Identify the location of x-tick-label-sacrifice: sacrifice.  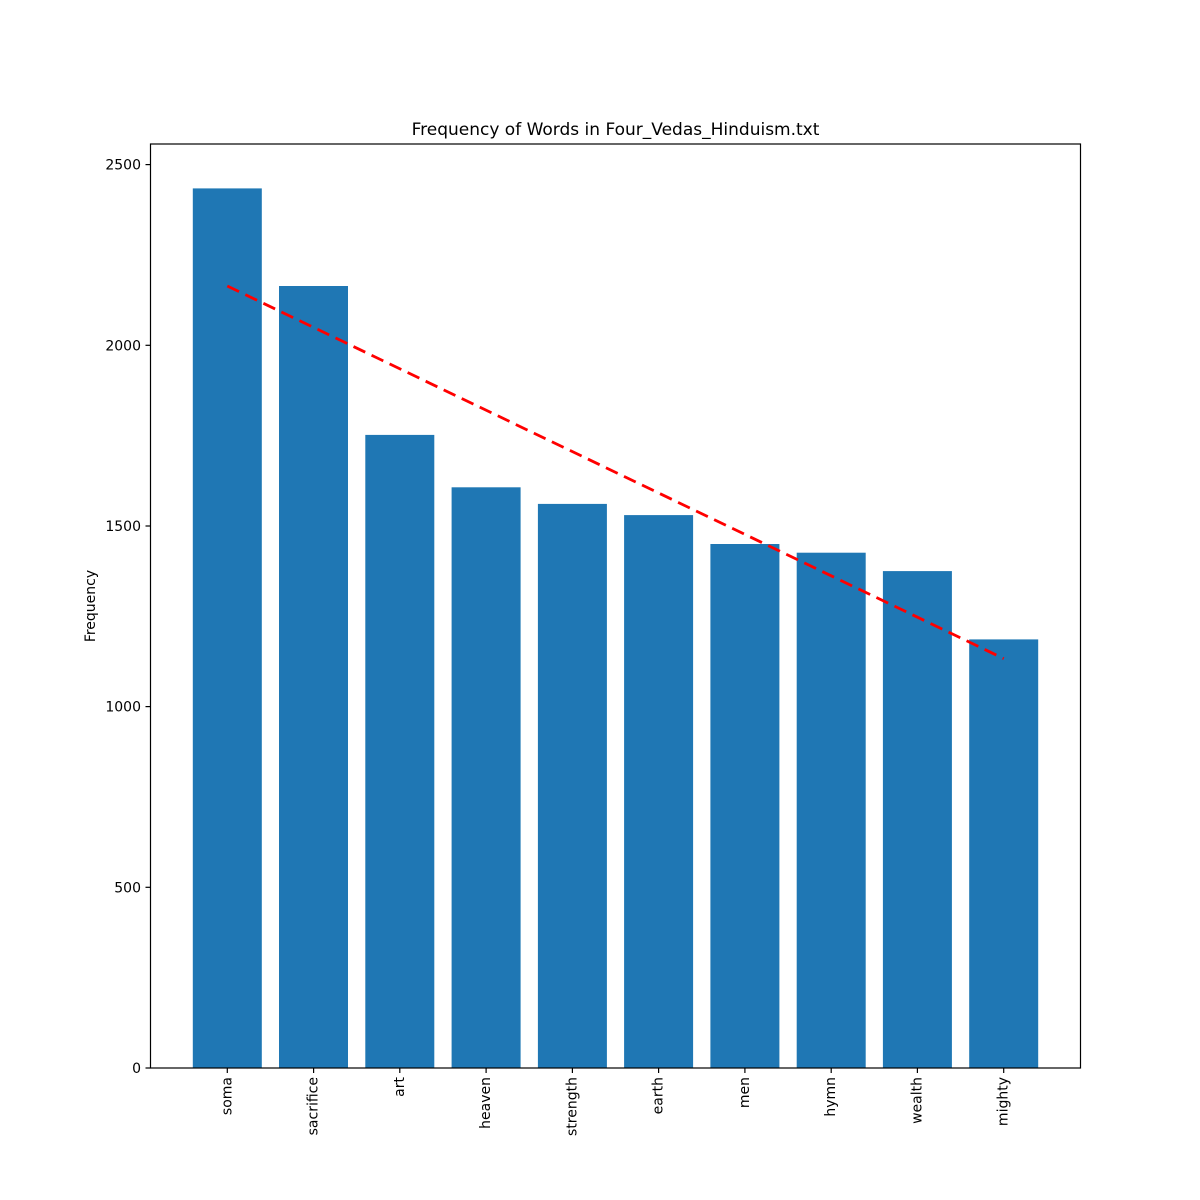
(314, 1106).